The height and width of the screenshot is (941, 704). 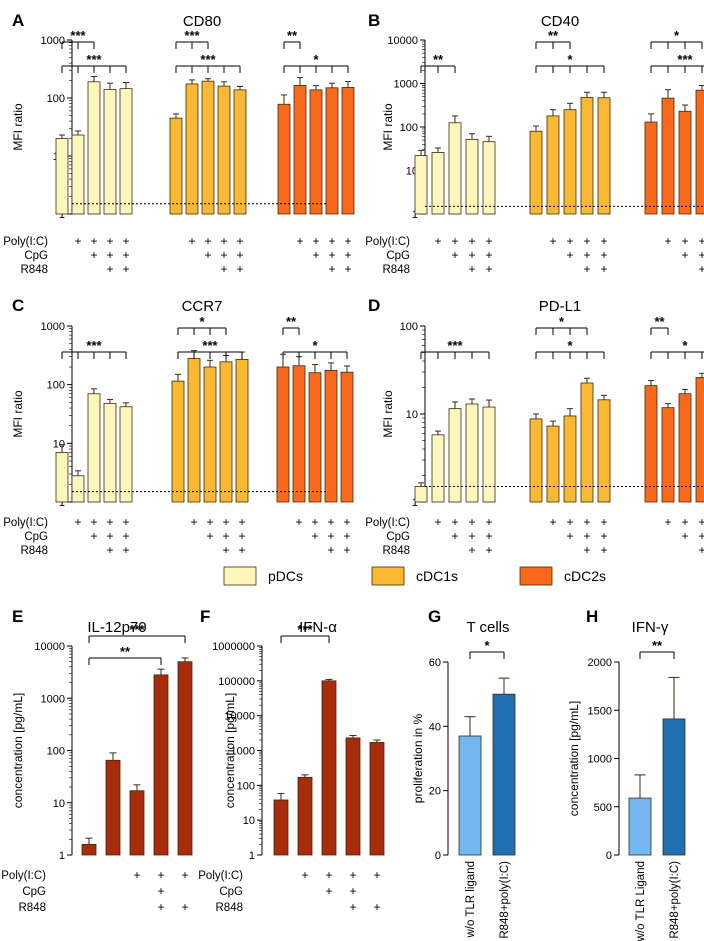 What do you see at coordinates (434, 616) in the screenshot?
I see `panel-letter: G` at bounding box center [434, 616].